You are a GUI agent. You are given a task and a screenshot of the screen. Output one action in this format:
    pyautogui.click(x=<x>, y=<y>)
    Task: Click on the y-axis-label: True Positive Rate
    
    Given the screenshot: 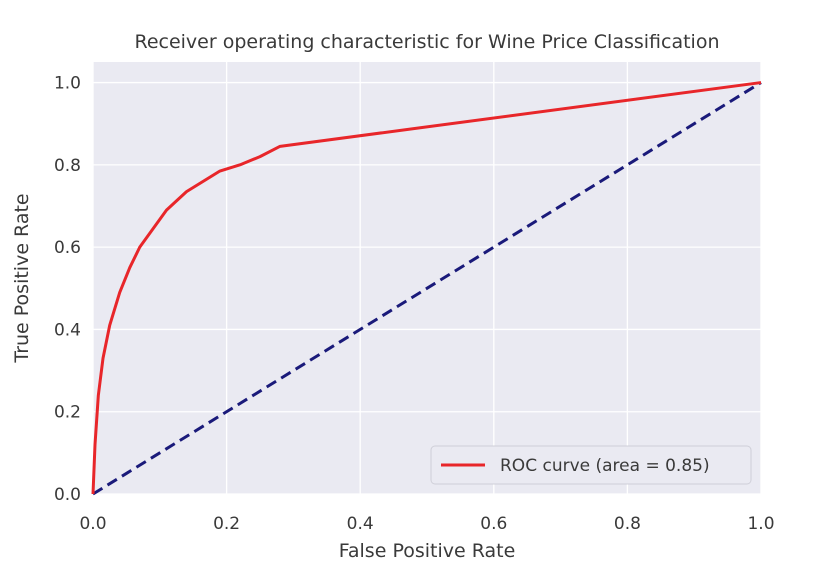 What is the action you would take?
    pyautogui.click(x=22, y=278)
    